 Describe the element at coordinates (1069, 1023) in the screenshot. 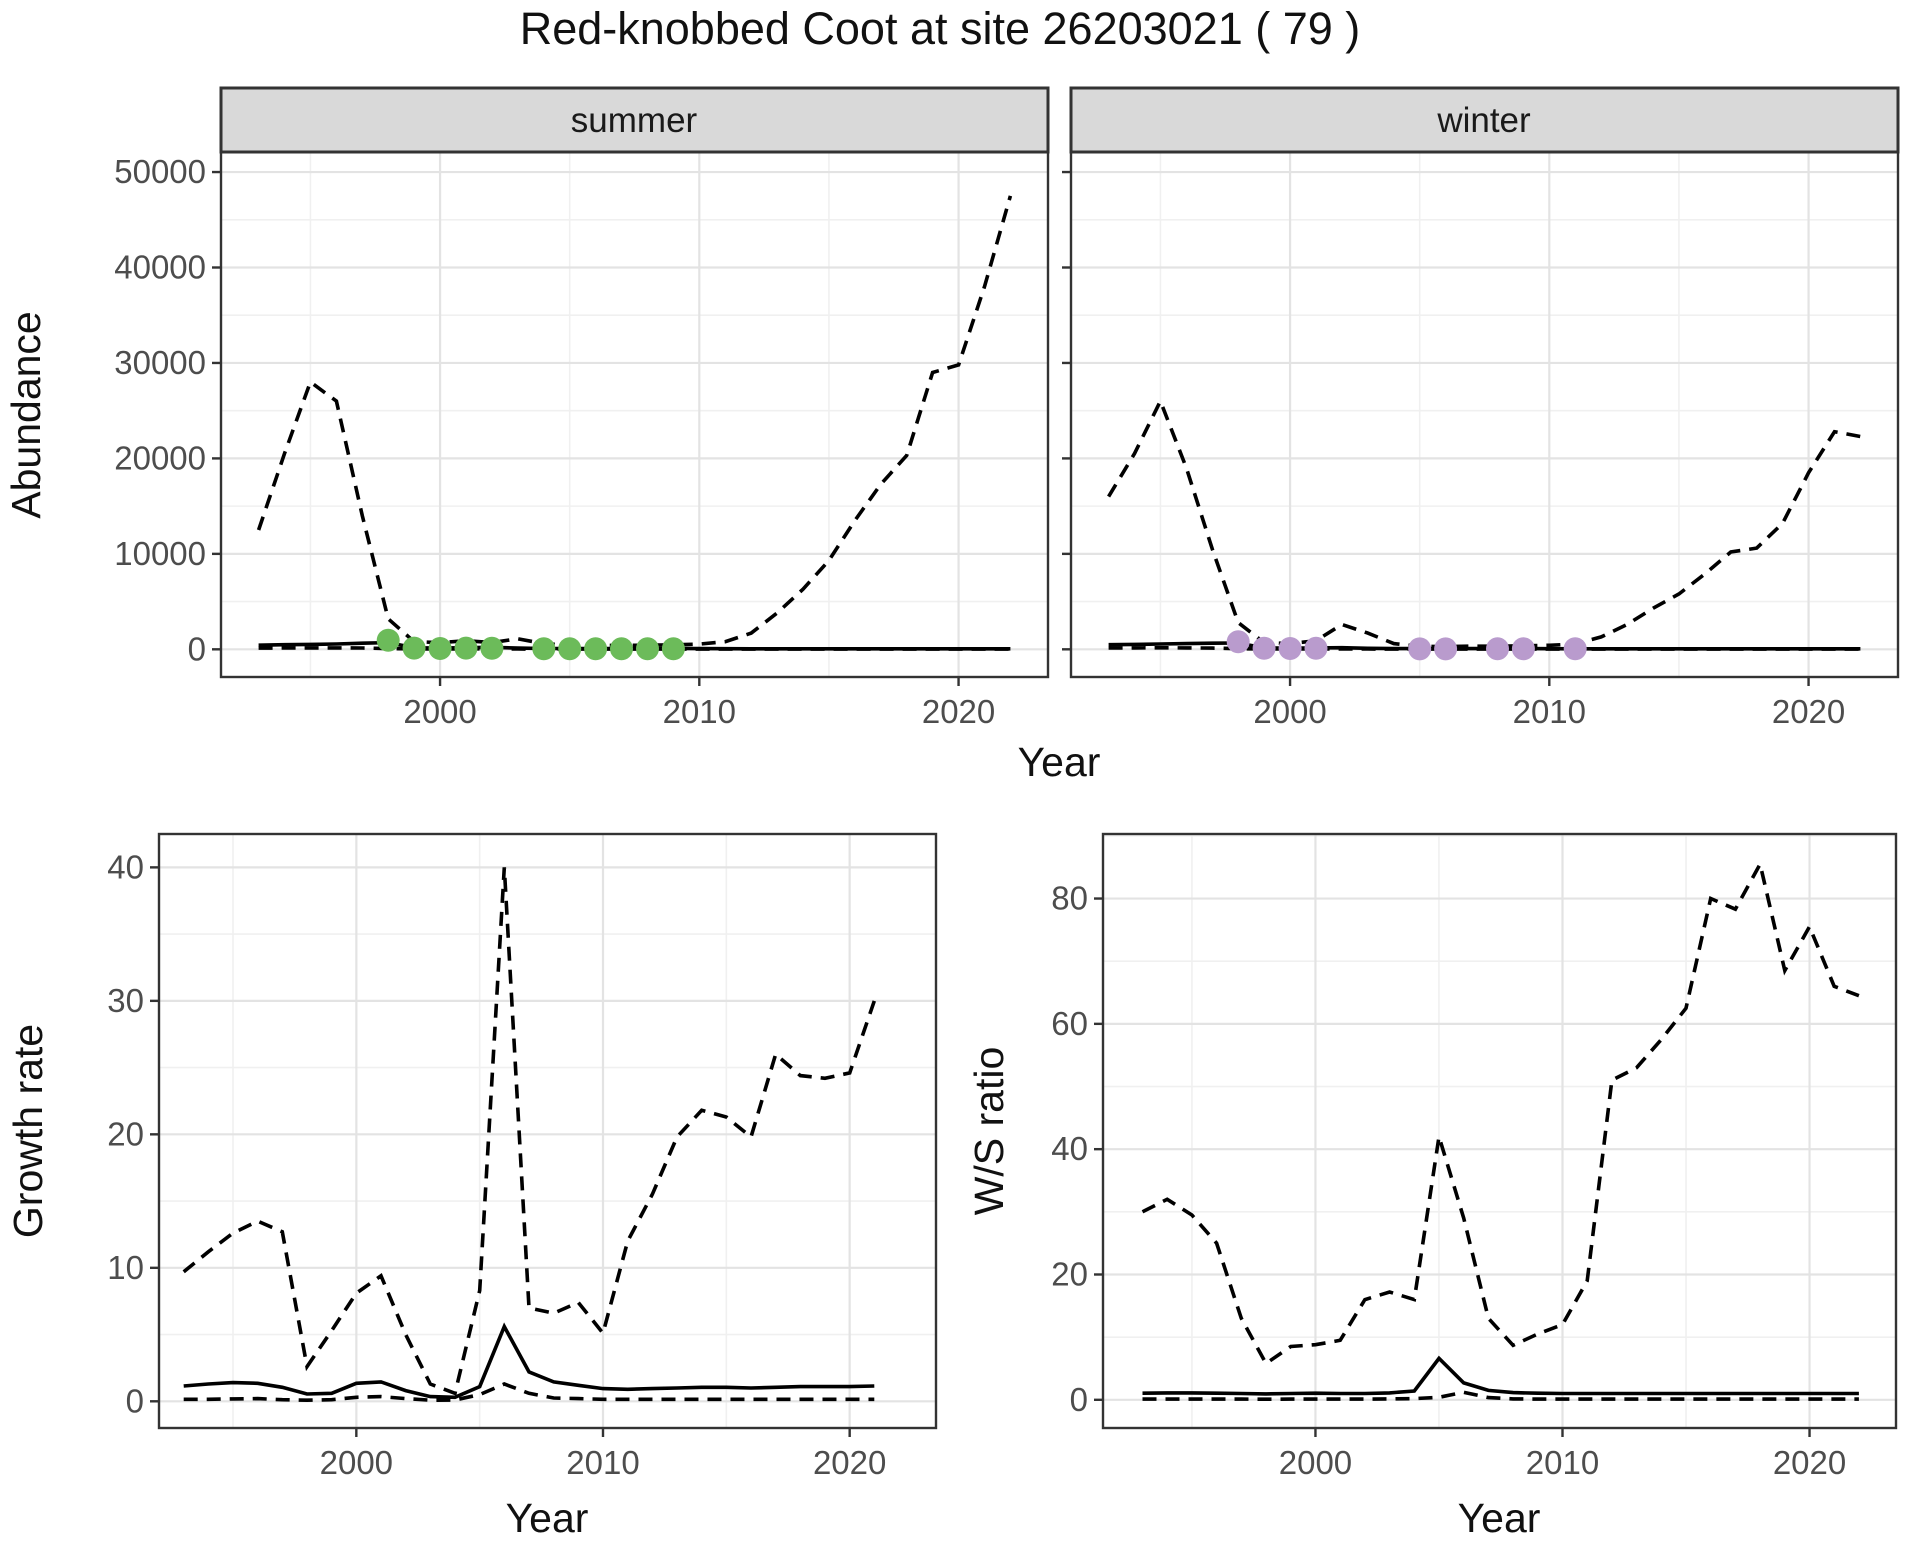

I see `y-tick-label: 60` at that location.